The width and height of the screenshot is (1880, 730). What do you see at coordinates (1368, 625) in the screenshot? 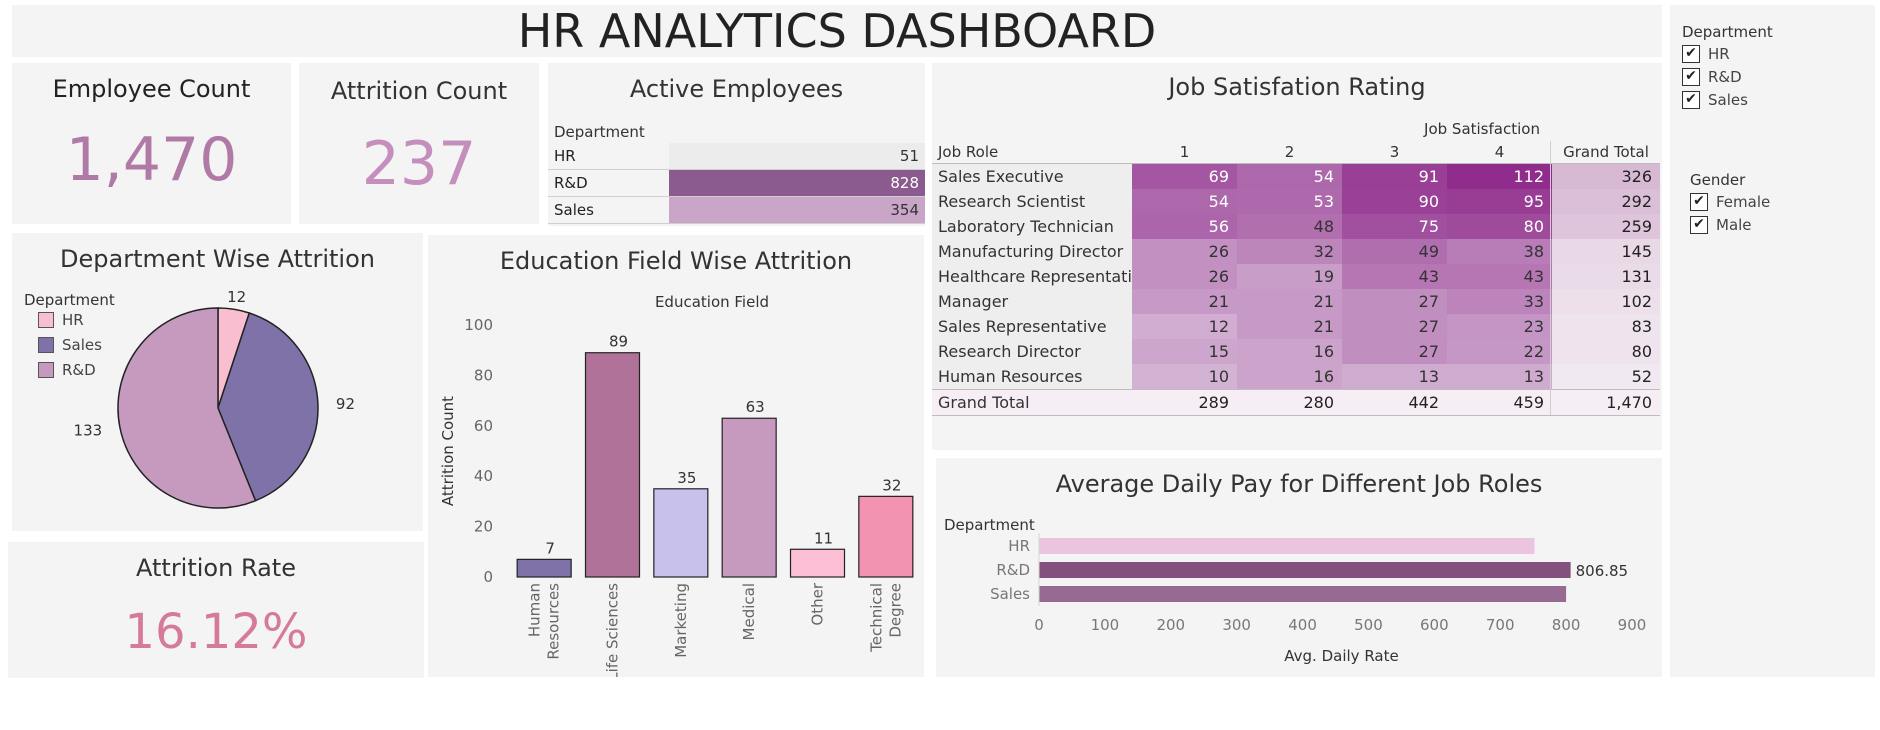
I see `x-tick-label: 500` at bounding box center [1368, 625].